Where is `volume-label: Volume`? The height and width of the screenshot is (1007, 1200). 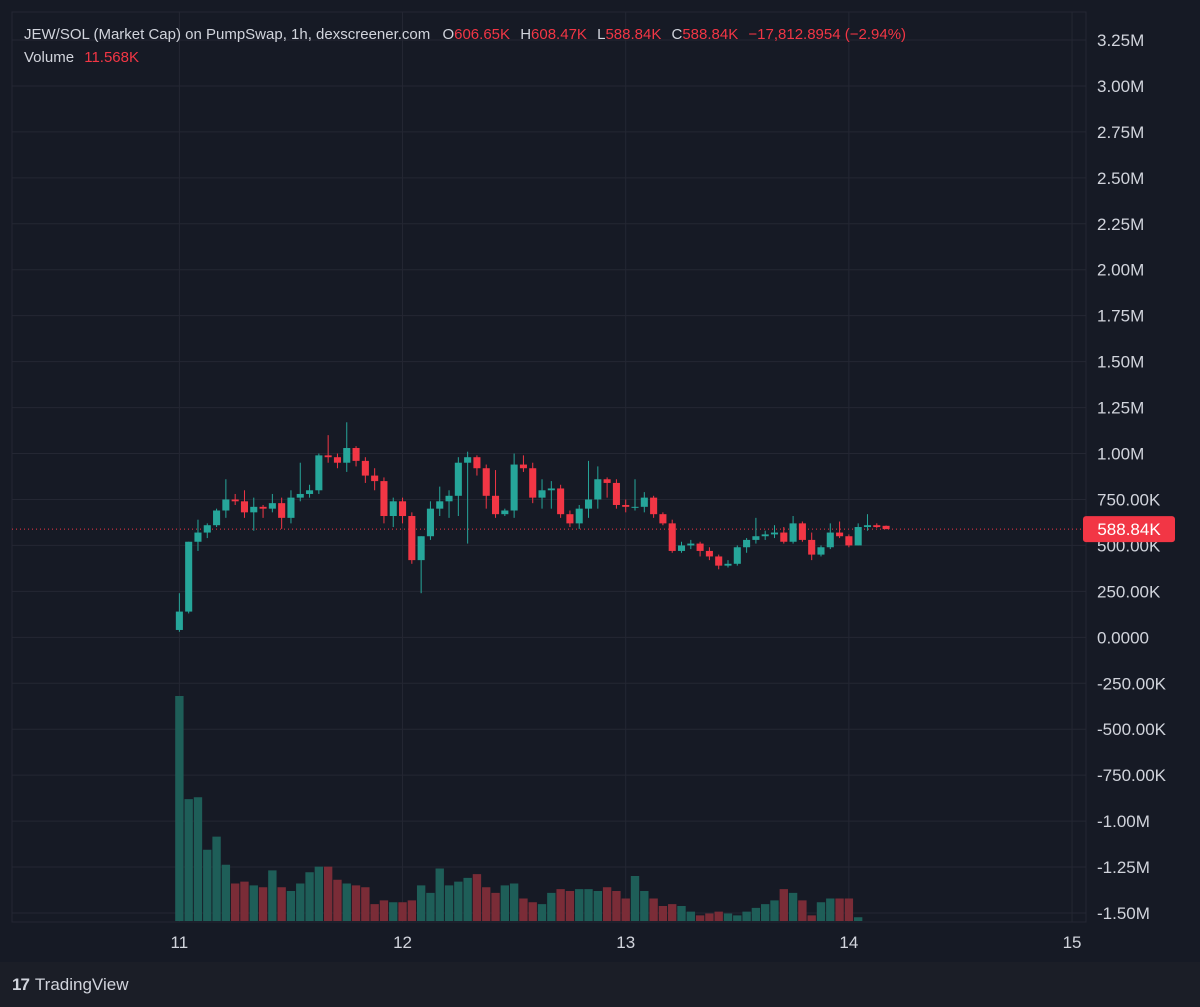
volume-label: Volume is located at coordinates (49, 57).